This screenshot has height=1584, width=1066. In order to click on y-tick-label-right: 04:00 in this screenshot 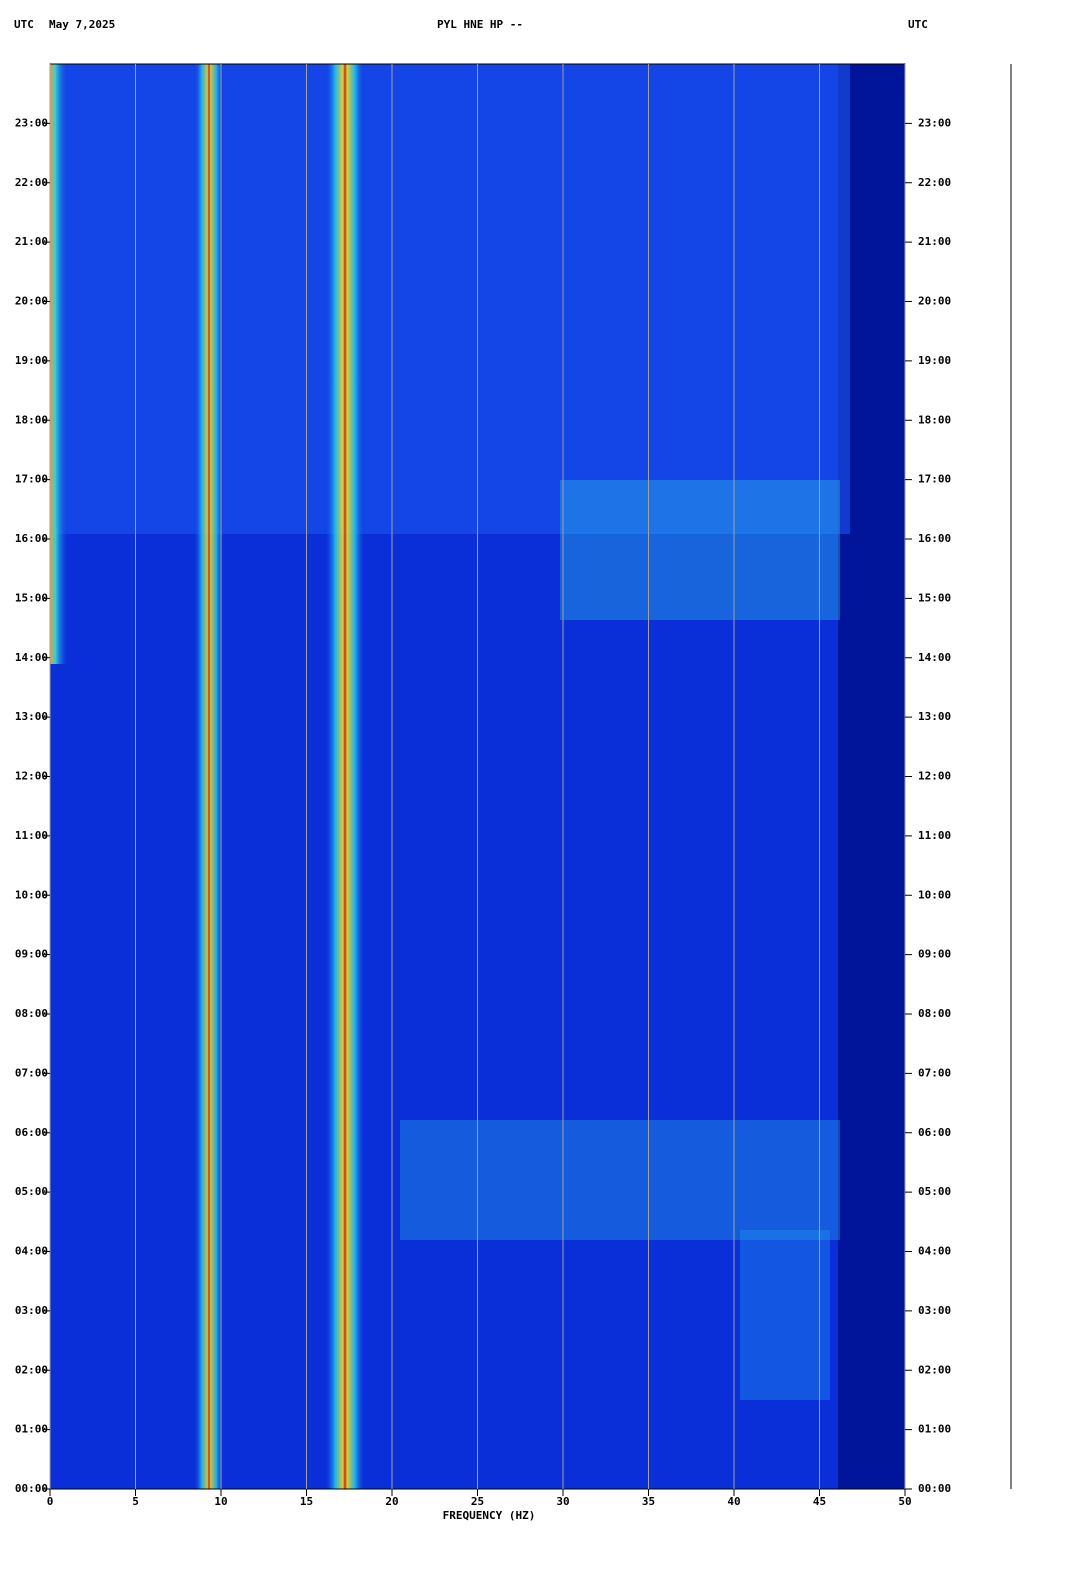, I will do `click(934, 1251)`.